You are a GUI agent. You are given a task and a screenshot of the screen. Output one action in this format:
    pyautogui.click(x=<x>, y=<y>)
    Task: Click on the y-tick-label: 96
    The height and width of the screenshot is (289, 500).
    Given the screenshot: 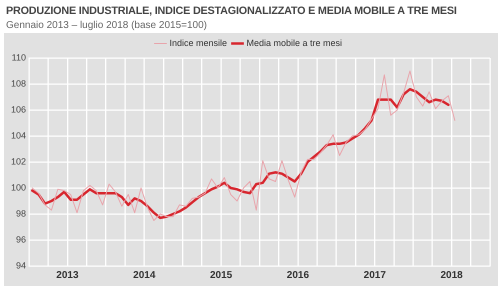 What is the action you would take?
    pyautogui.click(x=21, y=239)
    